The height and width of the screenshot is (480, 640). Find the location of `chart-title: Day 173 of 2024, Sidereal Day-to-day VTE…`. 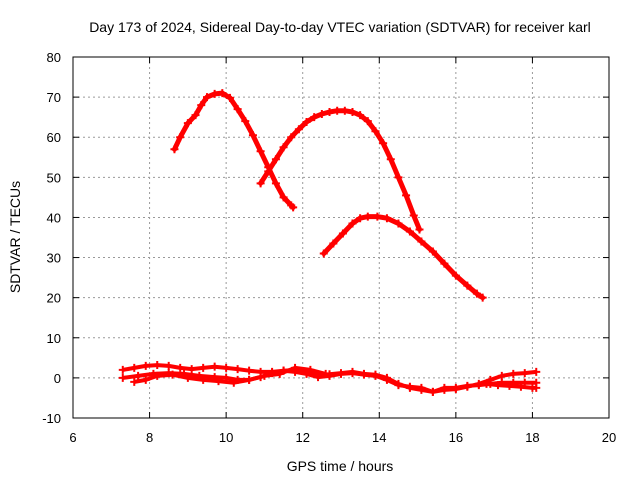

chart-title: Day 173 of 2024, Sidereal Day-to-day VTE… is located at coordinates (340, 27).